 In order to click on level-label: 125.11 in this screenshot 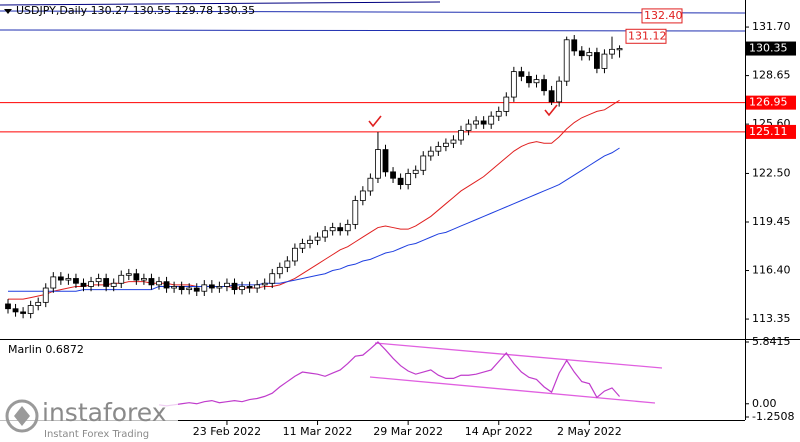, I will do `click(768, 131)`.